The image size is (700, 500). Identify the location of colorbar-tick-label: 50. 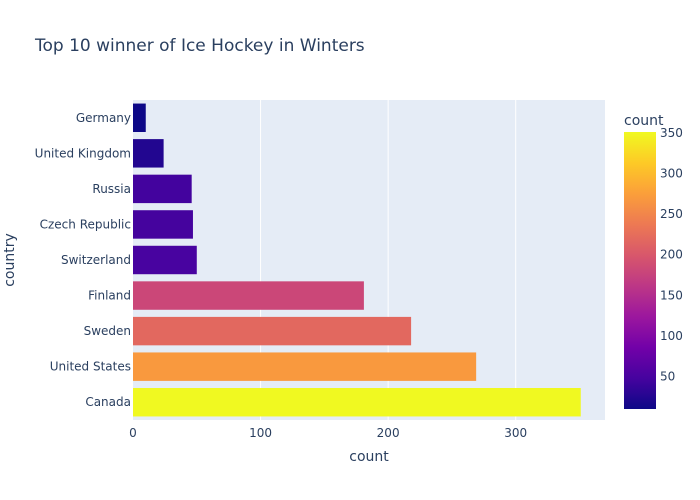
(667, 377).